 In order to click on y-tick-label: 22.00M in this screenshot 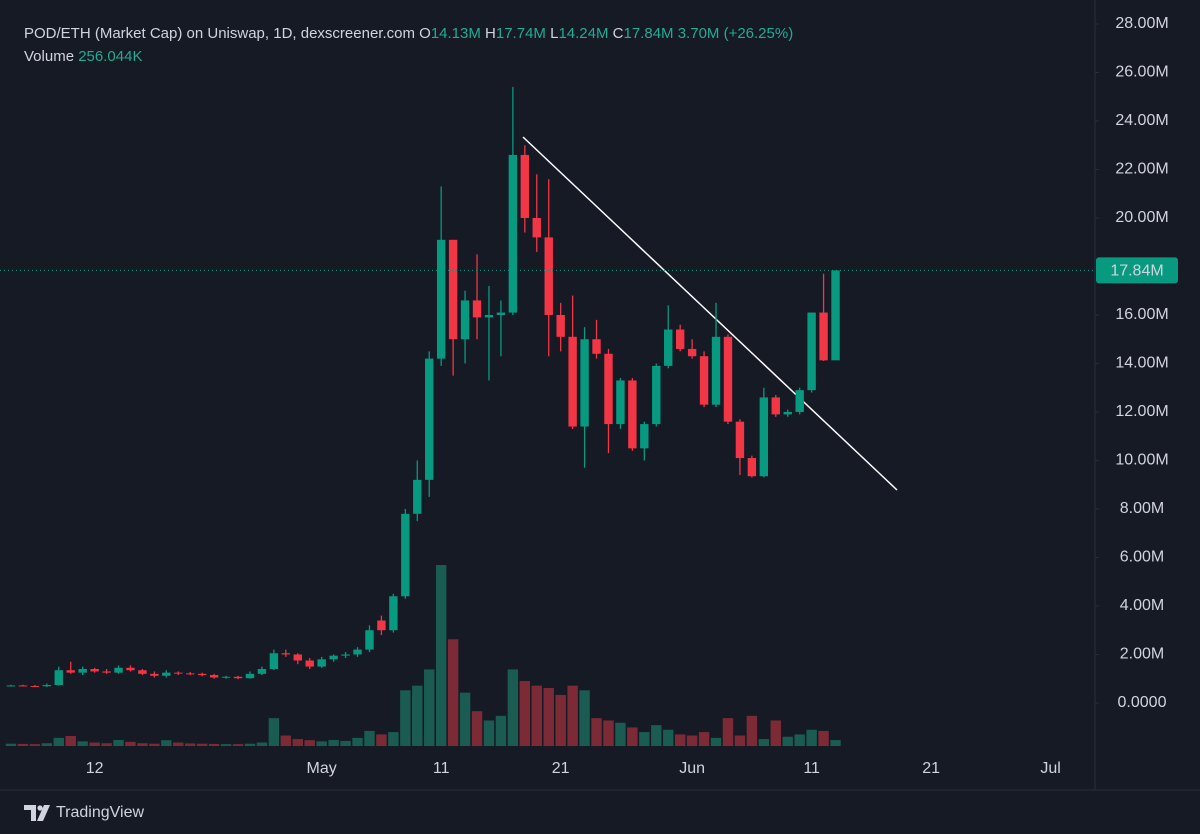, I will do `click(1141, 169)`.